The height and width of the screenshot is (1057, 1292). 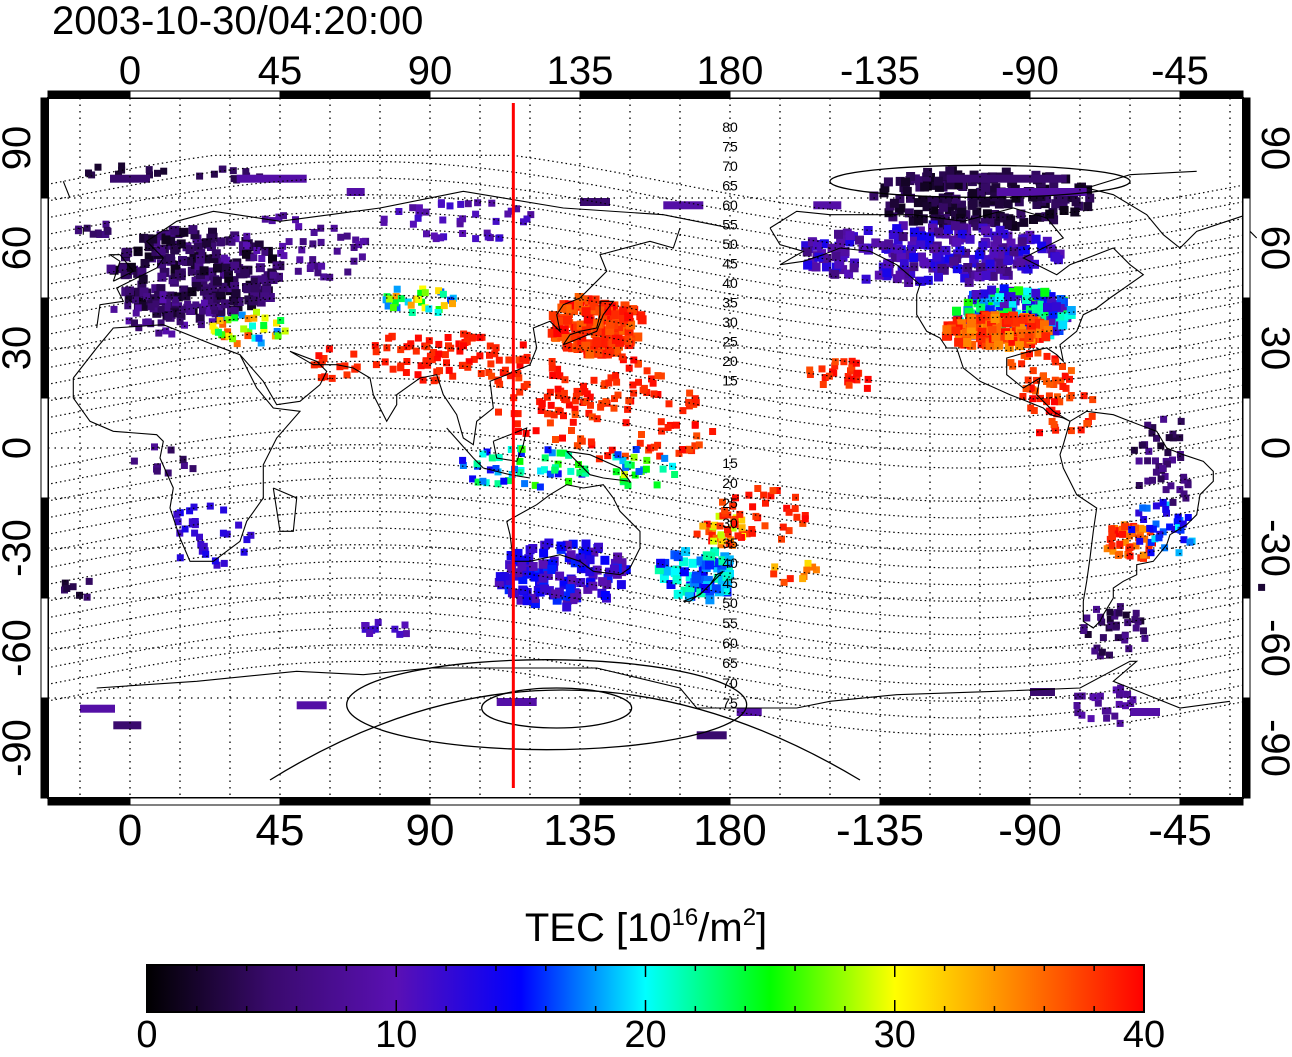 What do you see at coordinates (573, 530) in the screenshot?
I see `coastline` at bounding box center [573, 530].